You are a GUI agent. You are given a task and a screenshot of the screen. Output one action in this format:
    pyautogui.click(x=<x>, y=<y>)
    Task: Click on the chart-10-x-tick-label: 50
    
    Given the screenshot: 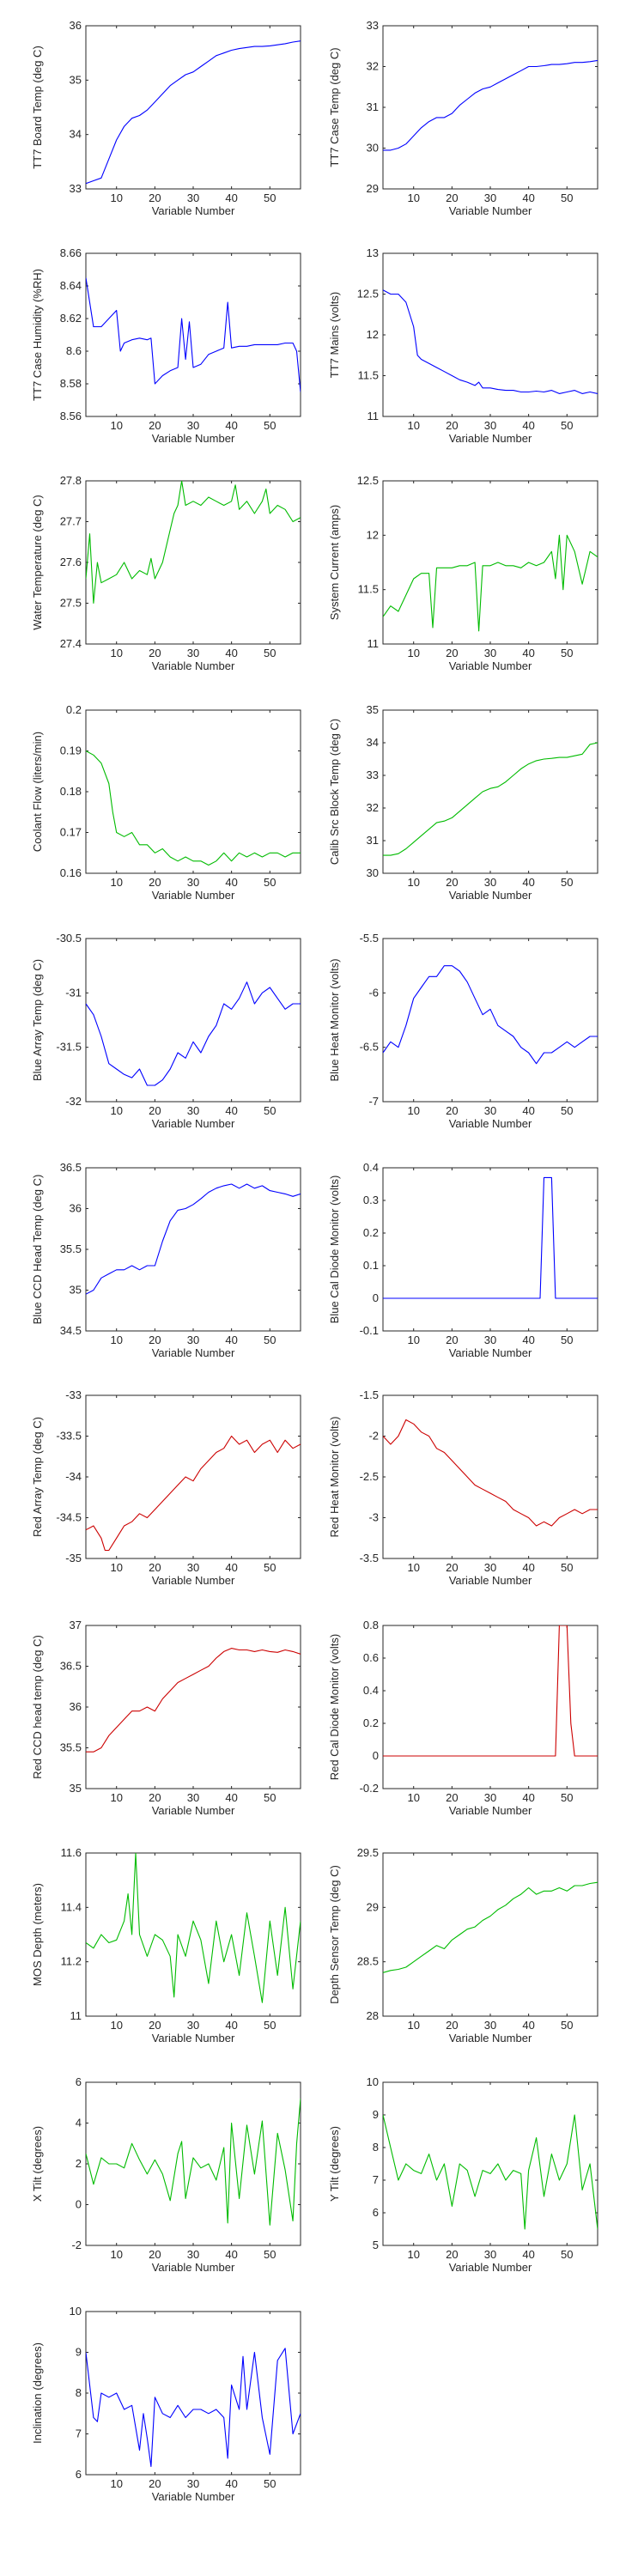 What is the action you would take?
    pyautogui.click(x=567, y=1111)
    